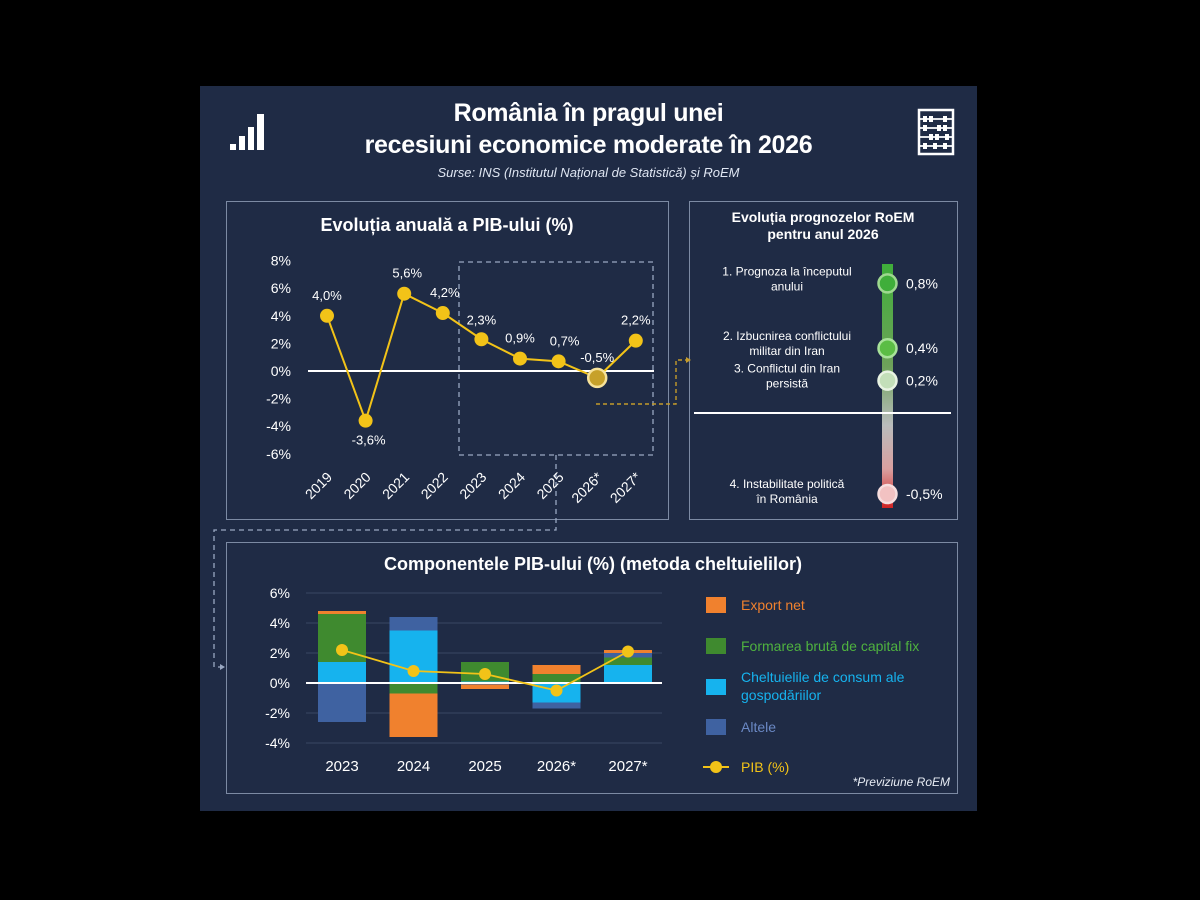 This screenshot has height=900, width=1200. I want to click on line-y-tick-label: 0%, so click(281, 371).